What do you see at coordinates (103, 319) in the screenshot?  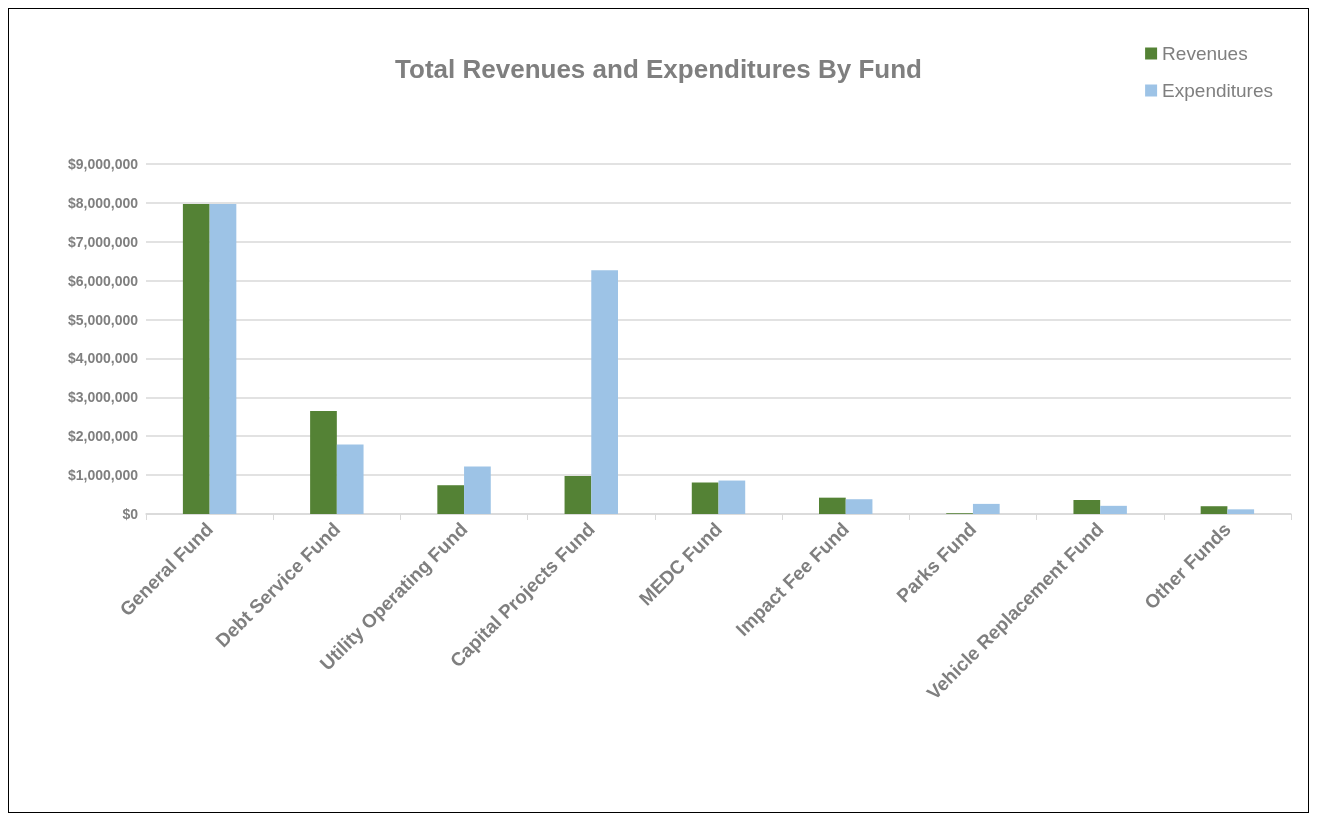 I see `y-tick-label: $5,000,000` at bounding box center [103, 319].